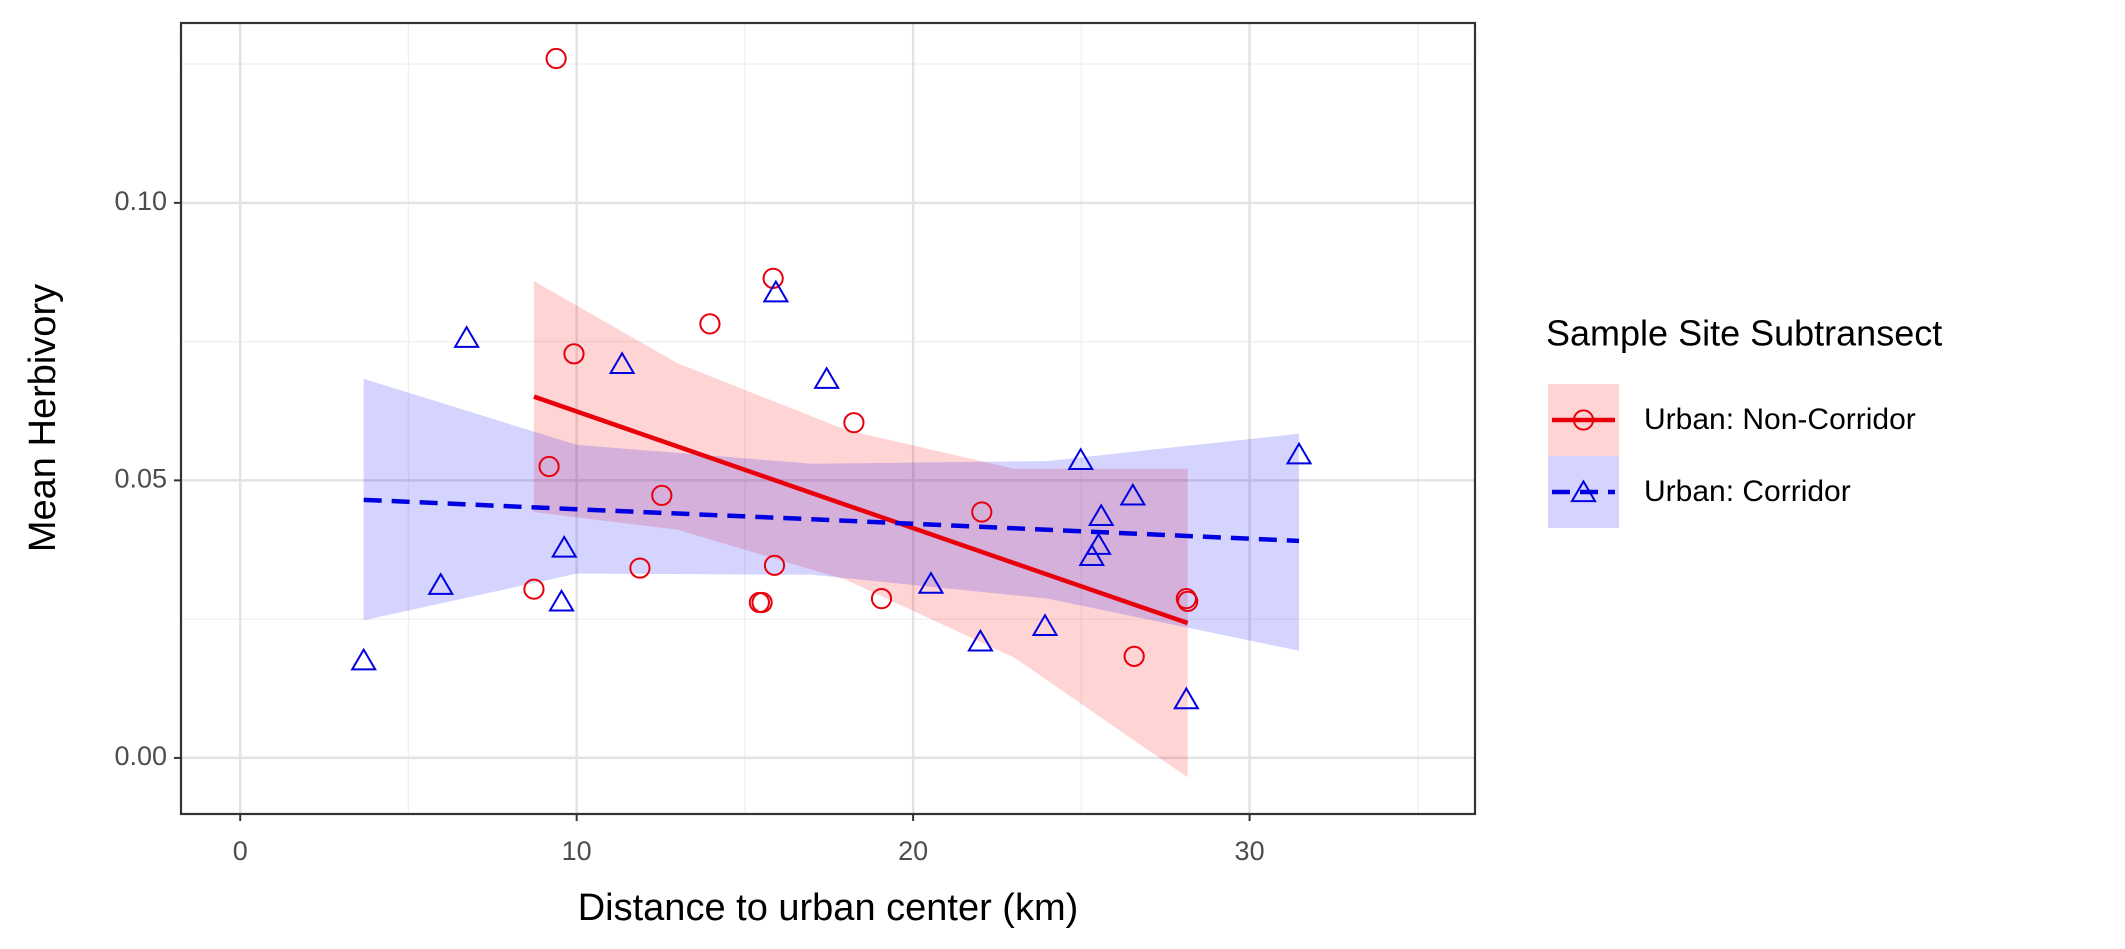 Image resolution: width=2125 pixels, height=949 pixels. Describe the element at coordinates (140, 201) in the screenshot. I see `y-tick-label: 0.10` at that location.